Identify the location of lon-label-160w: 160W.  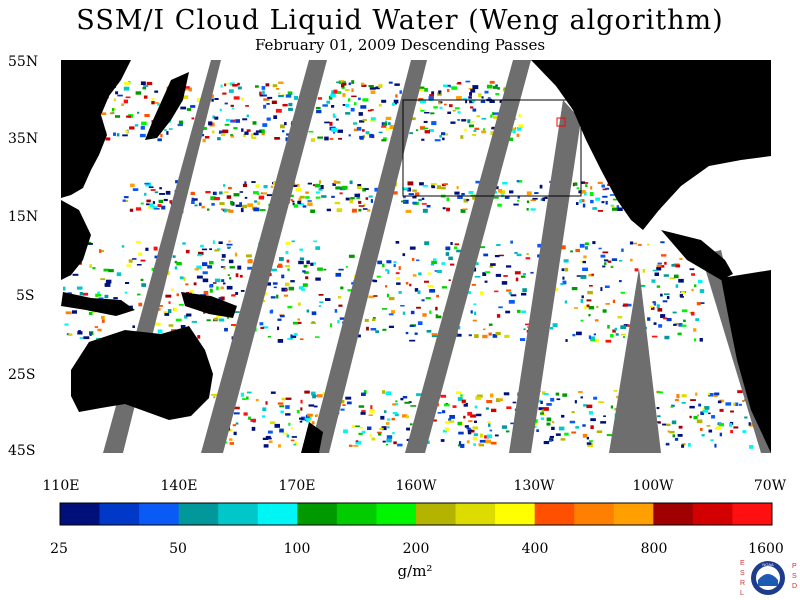
(416, 486).